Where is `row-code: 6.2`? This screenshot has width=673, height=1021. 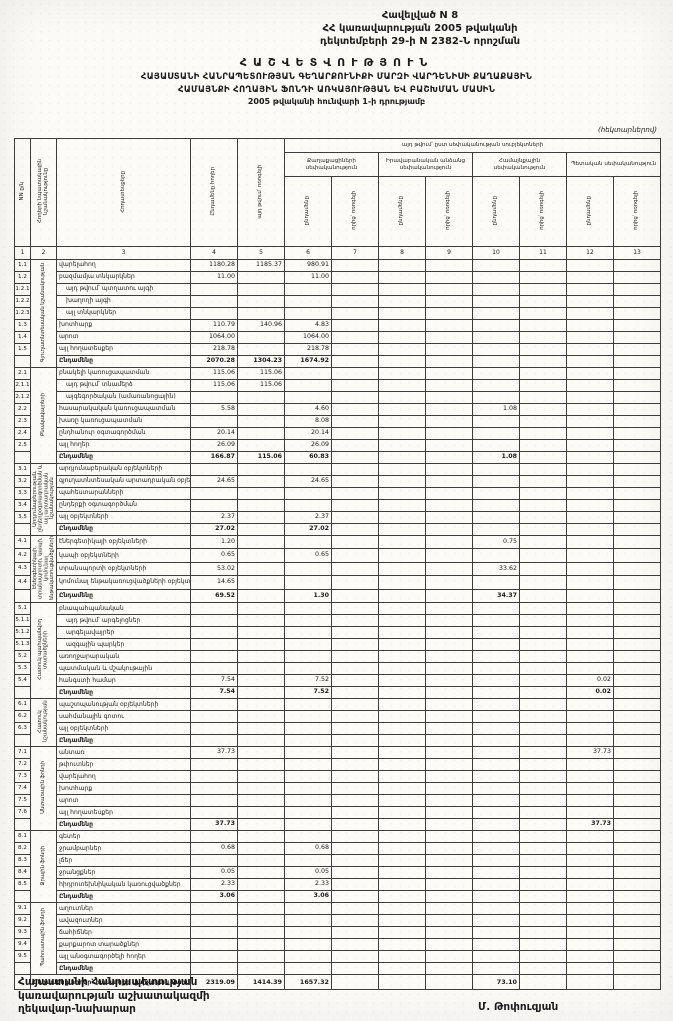 row-code: 6.2 is located at coordinates (22, 717).